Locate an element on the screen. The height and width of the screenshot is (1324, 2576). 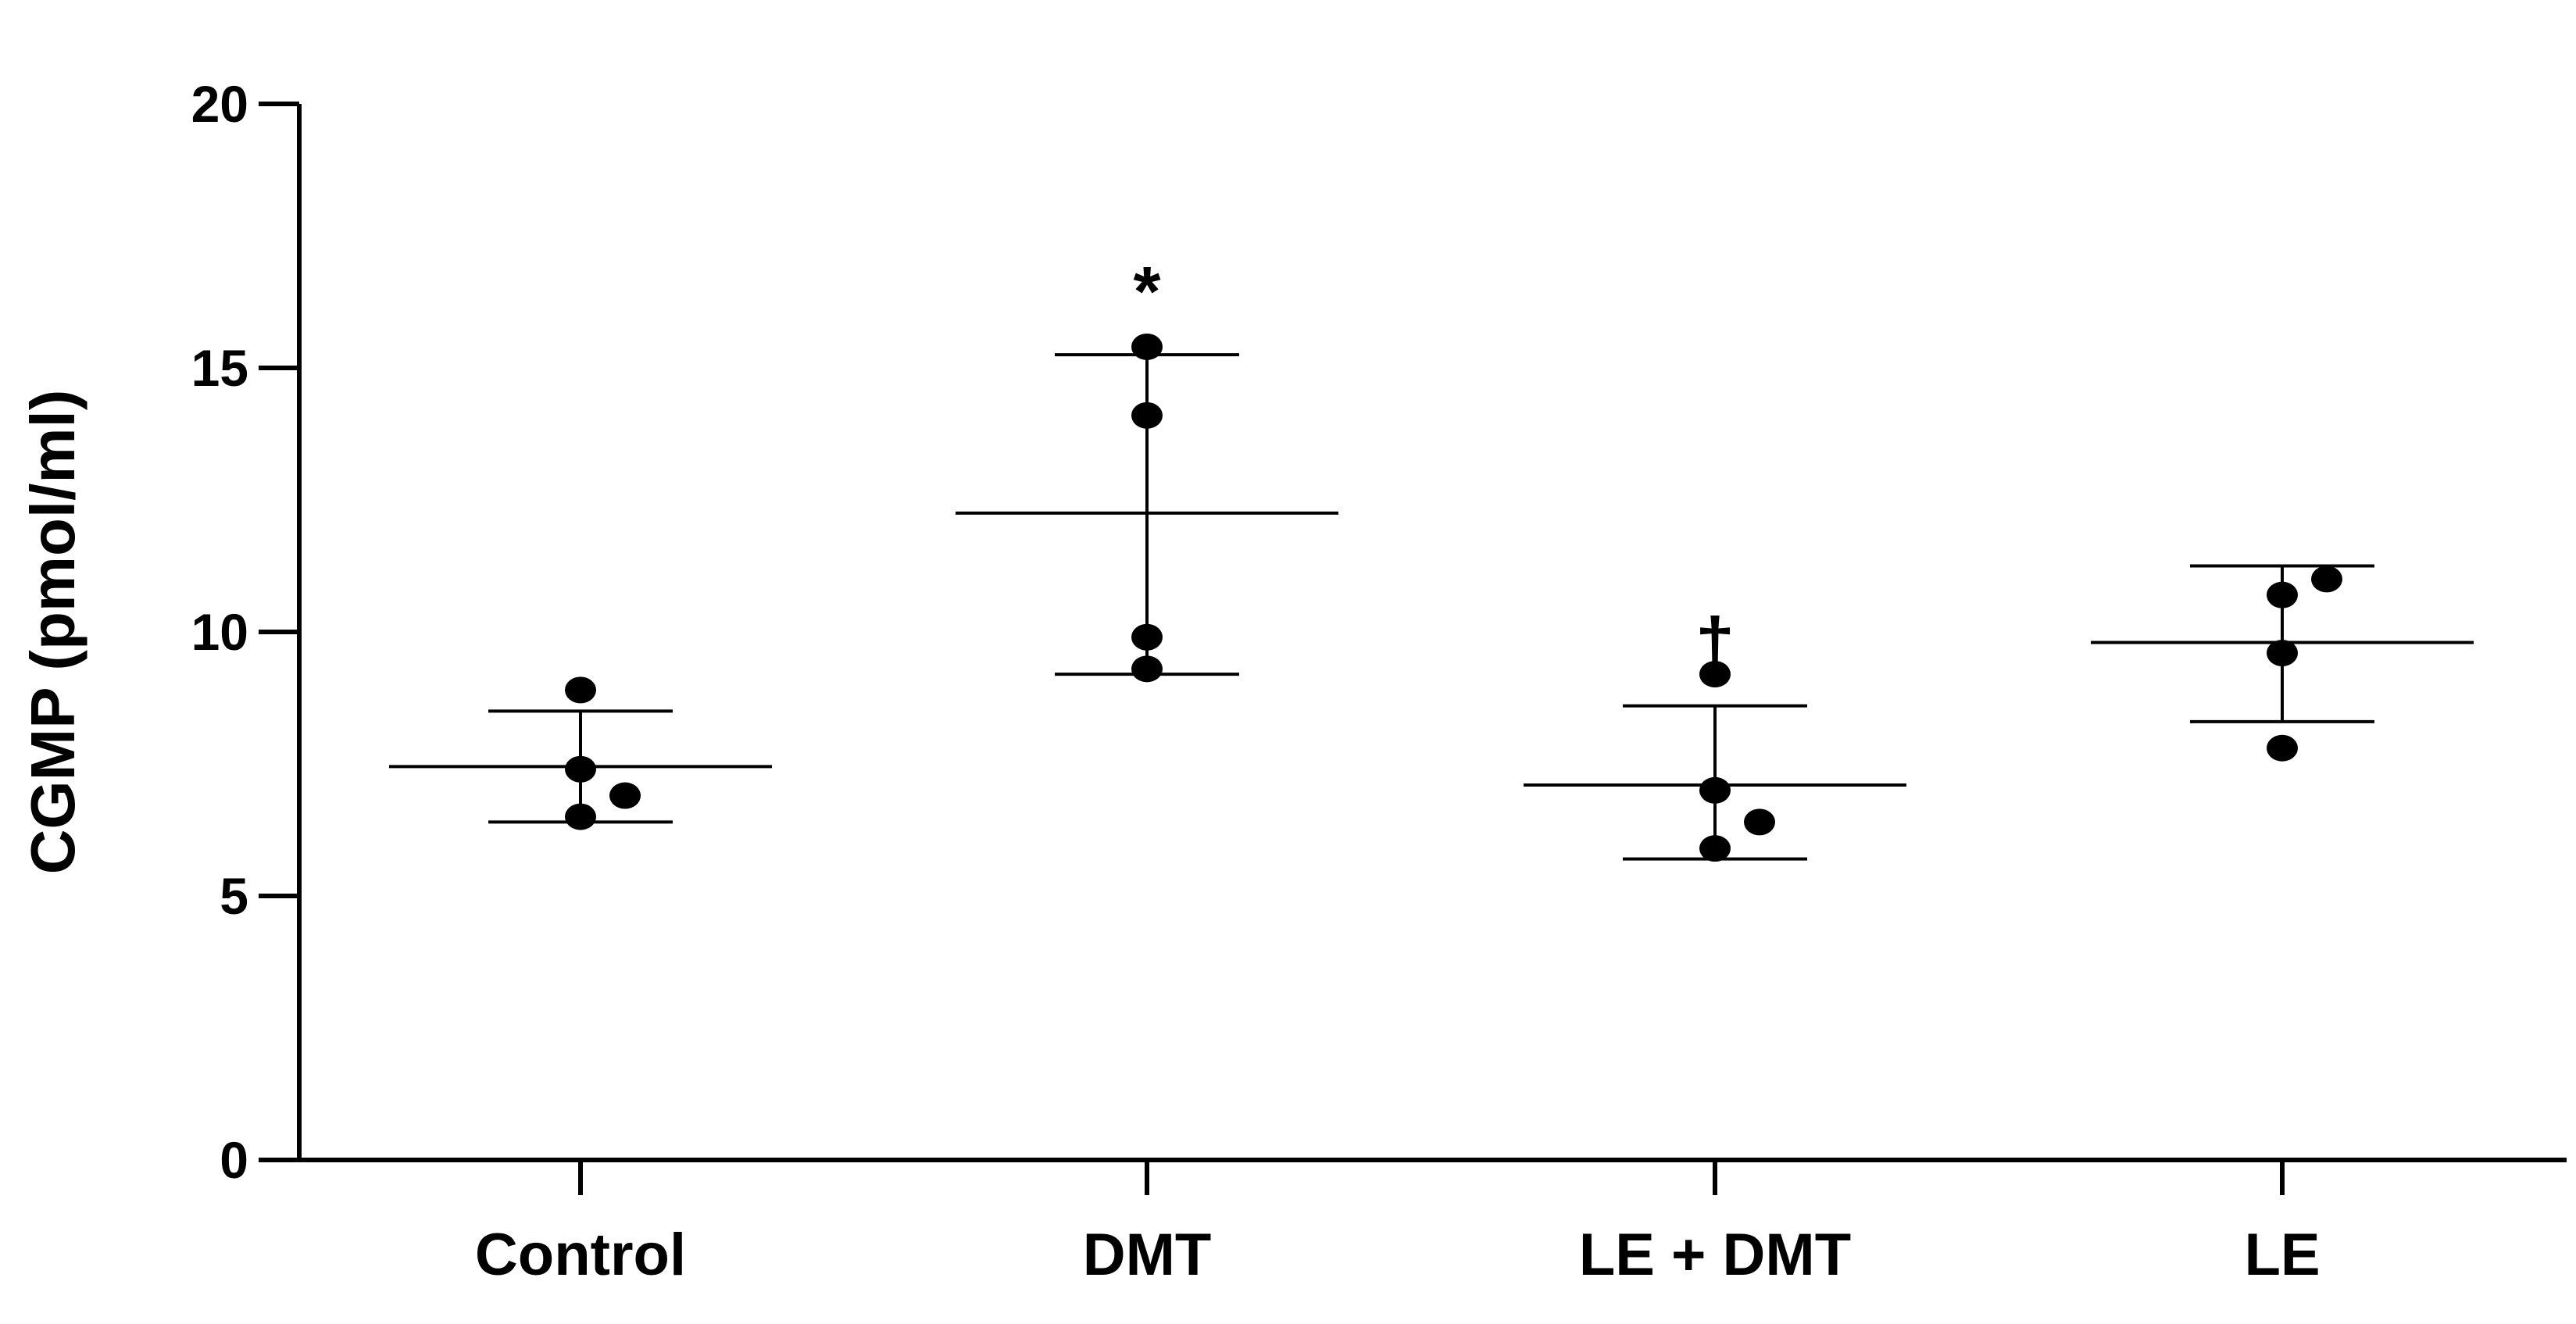
x-tick-label: LE is located at coordinates (2282, 1255).